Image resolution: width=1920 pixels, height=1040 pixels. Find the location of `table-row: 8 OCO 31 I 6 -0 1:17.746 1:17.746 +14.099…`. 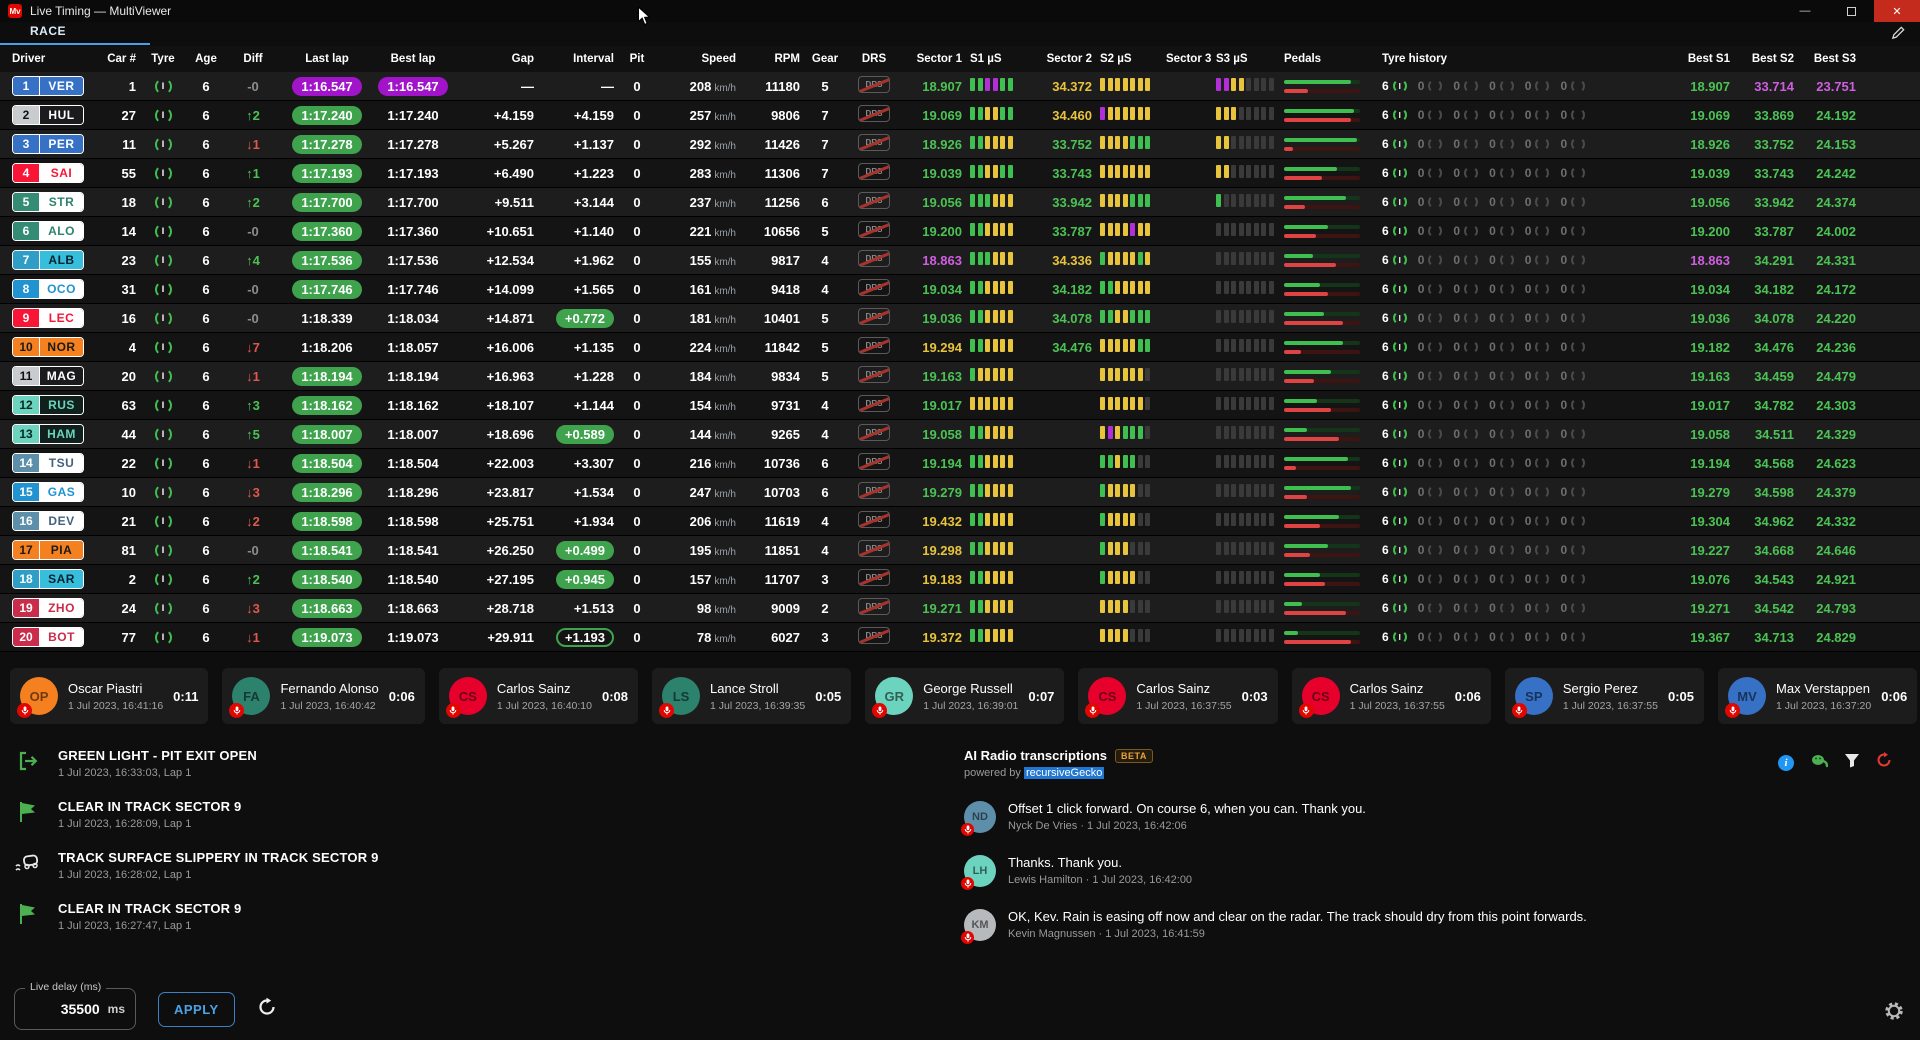

table-row: 8 OCO 31 I 6 -0 1:17.746 1:17.746 +14.099… is located at coordinates (960, 289).